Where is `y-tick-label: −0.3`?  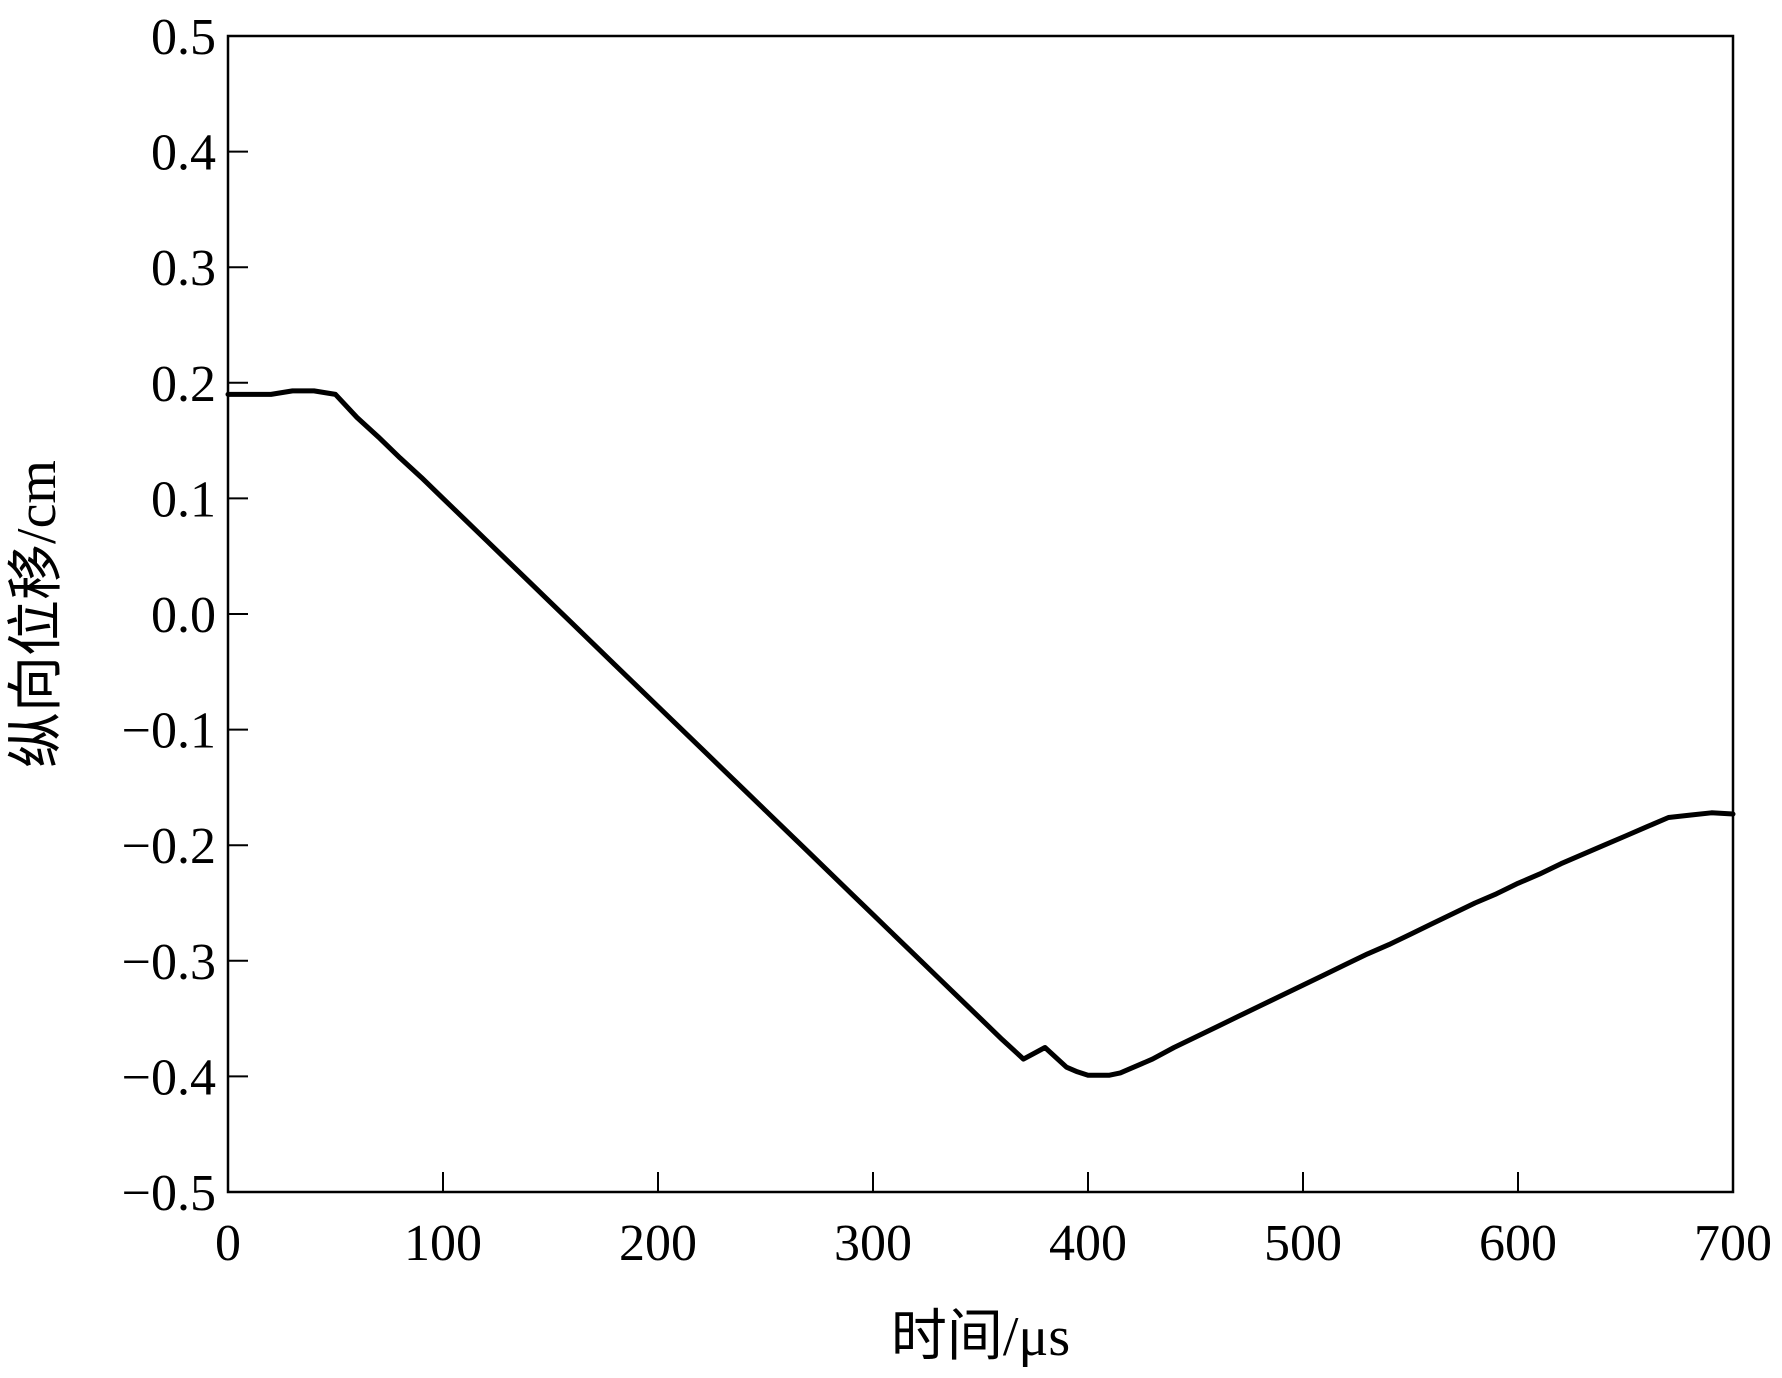
y-tick-label: −0.3 is located at coordinates (169, 962).